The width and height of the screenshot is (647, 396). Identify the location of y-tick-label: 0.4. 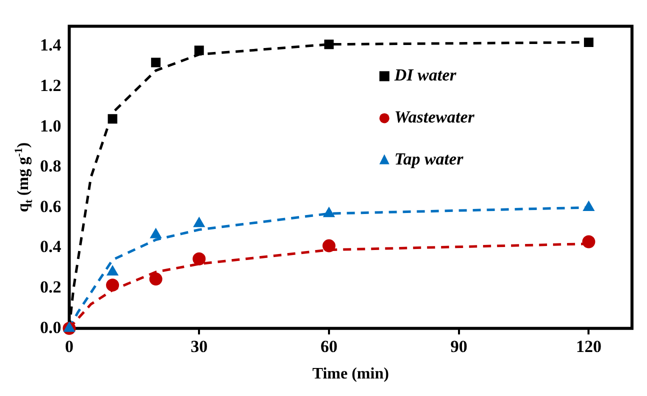
(51, 246).